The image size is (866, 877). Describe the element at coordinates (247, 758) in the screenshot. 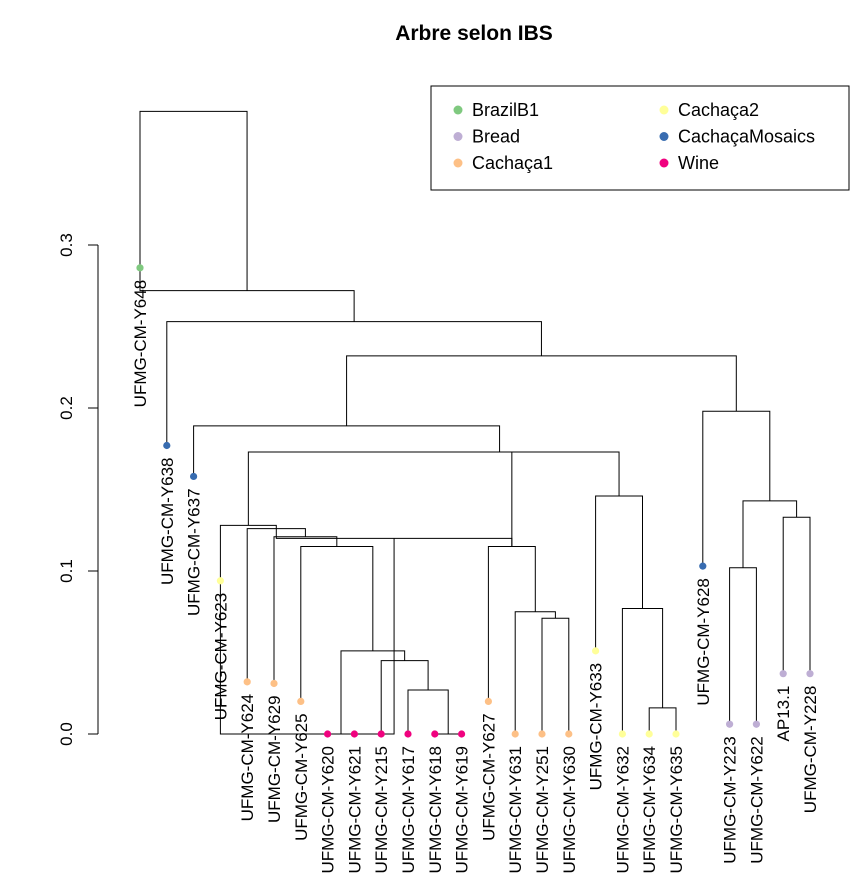

I see `leaf-label: UFMG-CM-Y624` at that location.